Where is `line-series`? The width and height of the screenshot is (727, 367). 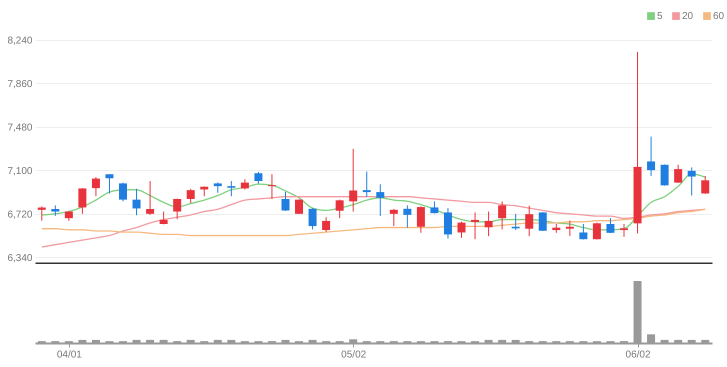
line-series is located at coordinates (373, 222).